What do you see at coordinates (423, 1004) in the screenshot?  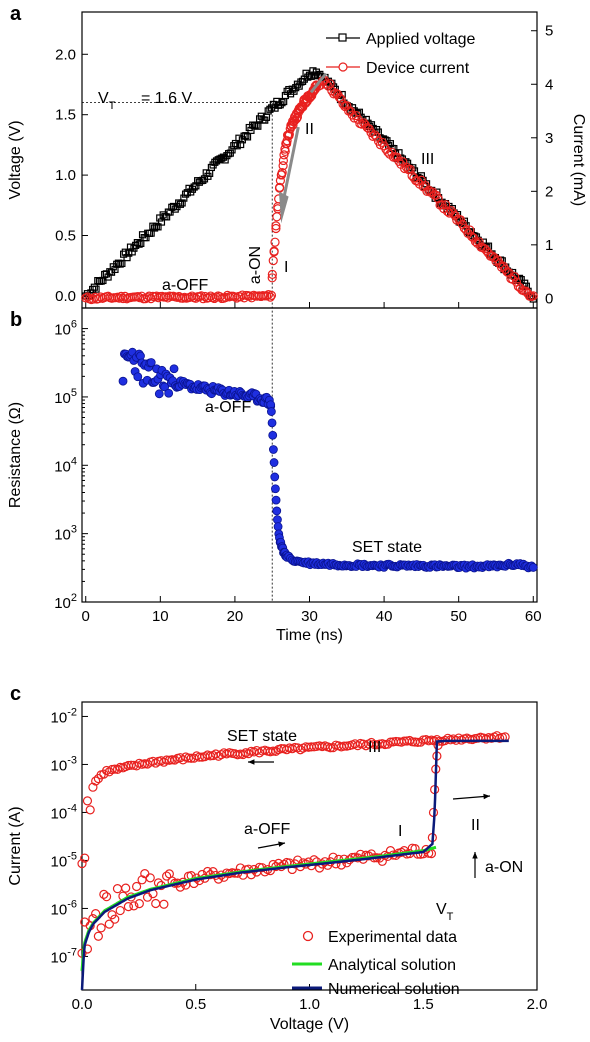 I see `panel-c-xtick-label: 1.5` at bounding box center [423, 1004].